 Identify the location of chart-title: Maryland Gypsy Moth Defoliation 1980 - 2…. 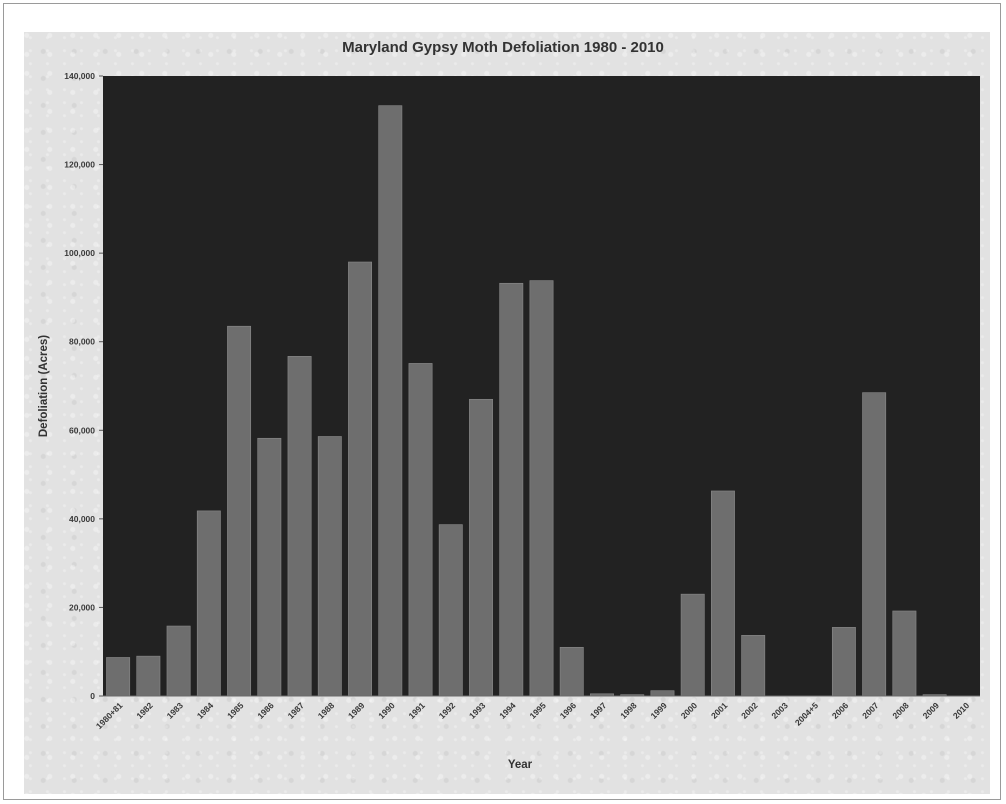
(503, 47).